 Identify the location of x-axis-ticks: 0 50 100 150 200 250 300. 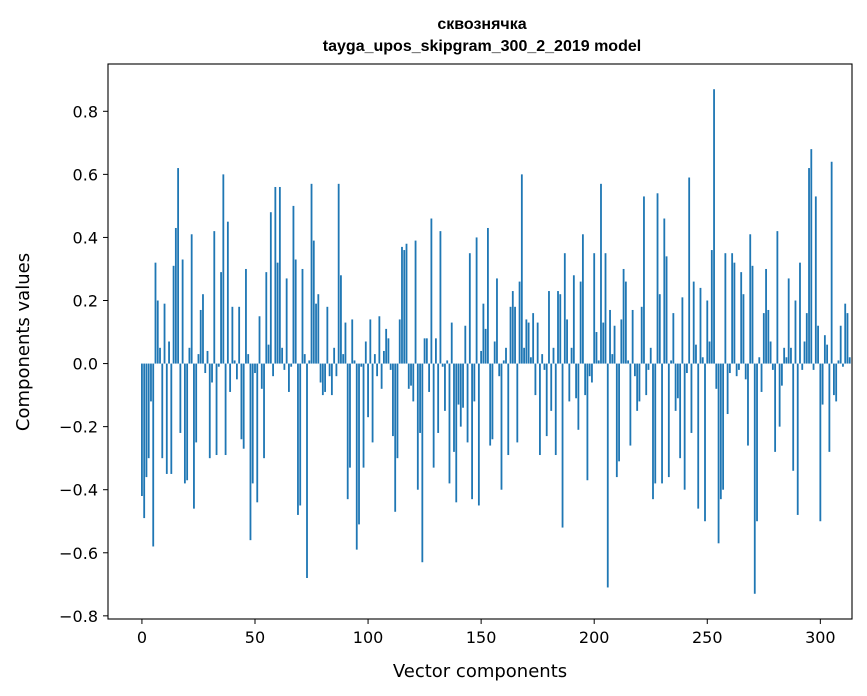
(486, 633).